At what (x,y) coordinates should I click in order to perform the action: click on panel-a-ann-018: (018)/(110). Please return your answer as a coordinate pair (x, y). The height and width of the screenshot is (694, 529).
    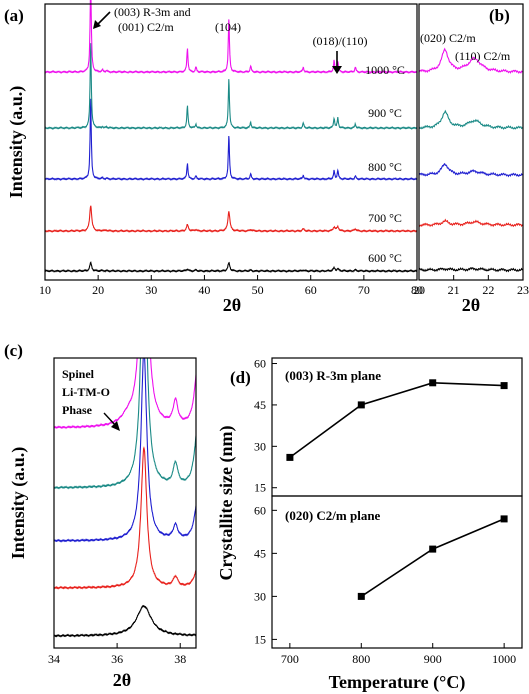
    Looking at the image, I should click on (340, 41).